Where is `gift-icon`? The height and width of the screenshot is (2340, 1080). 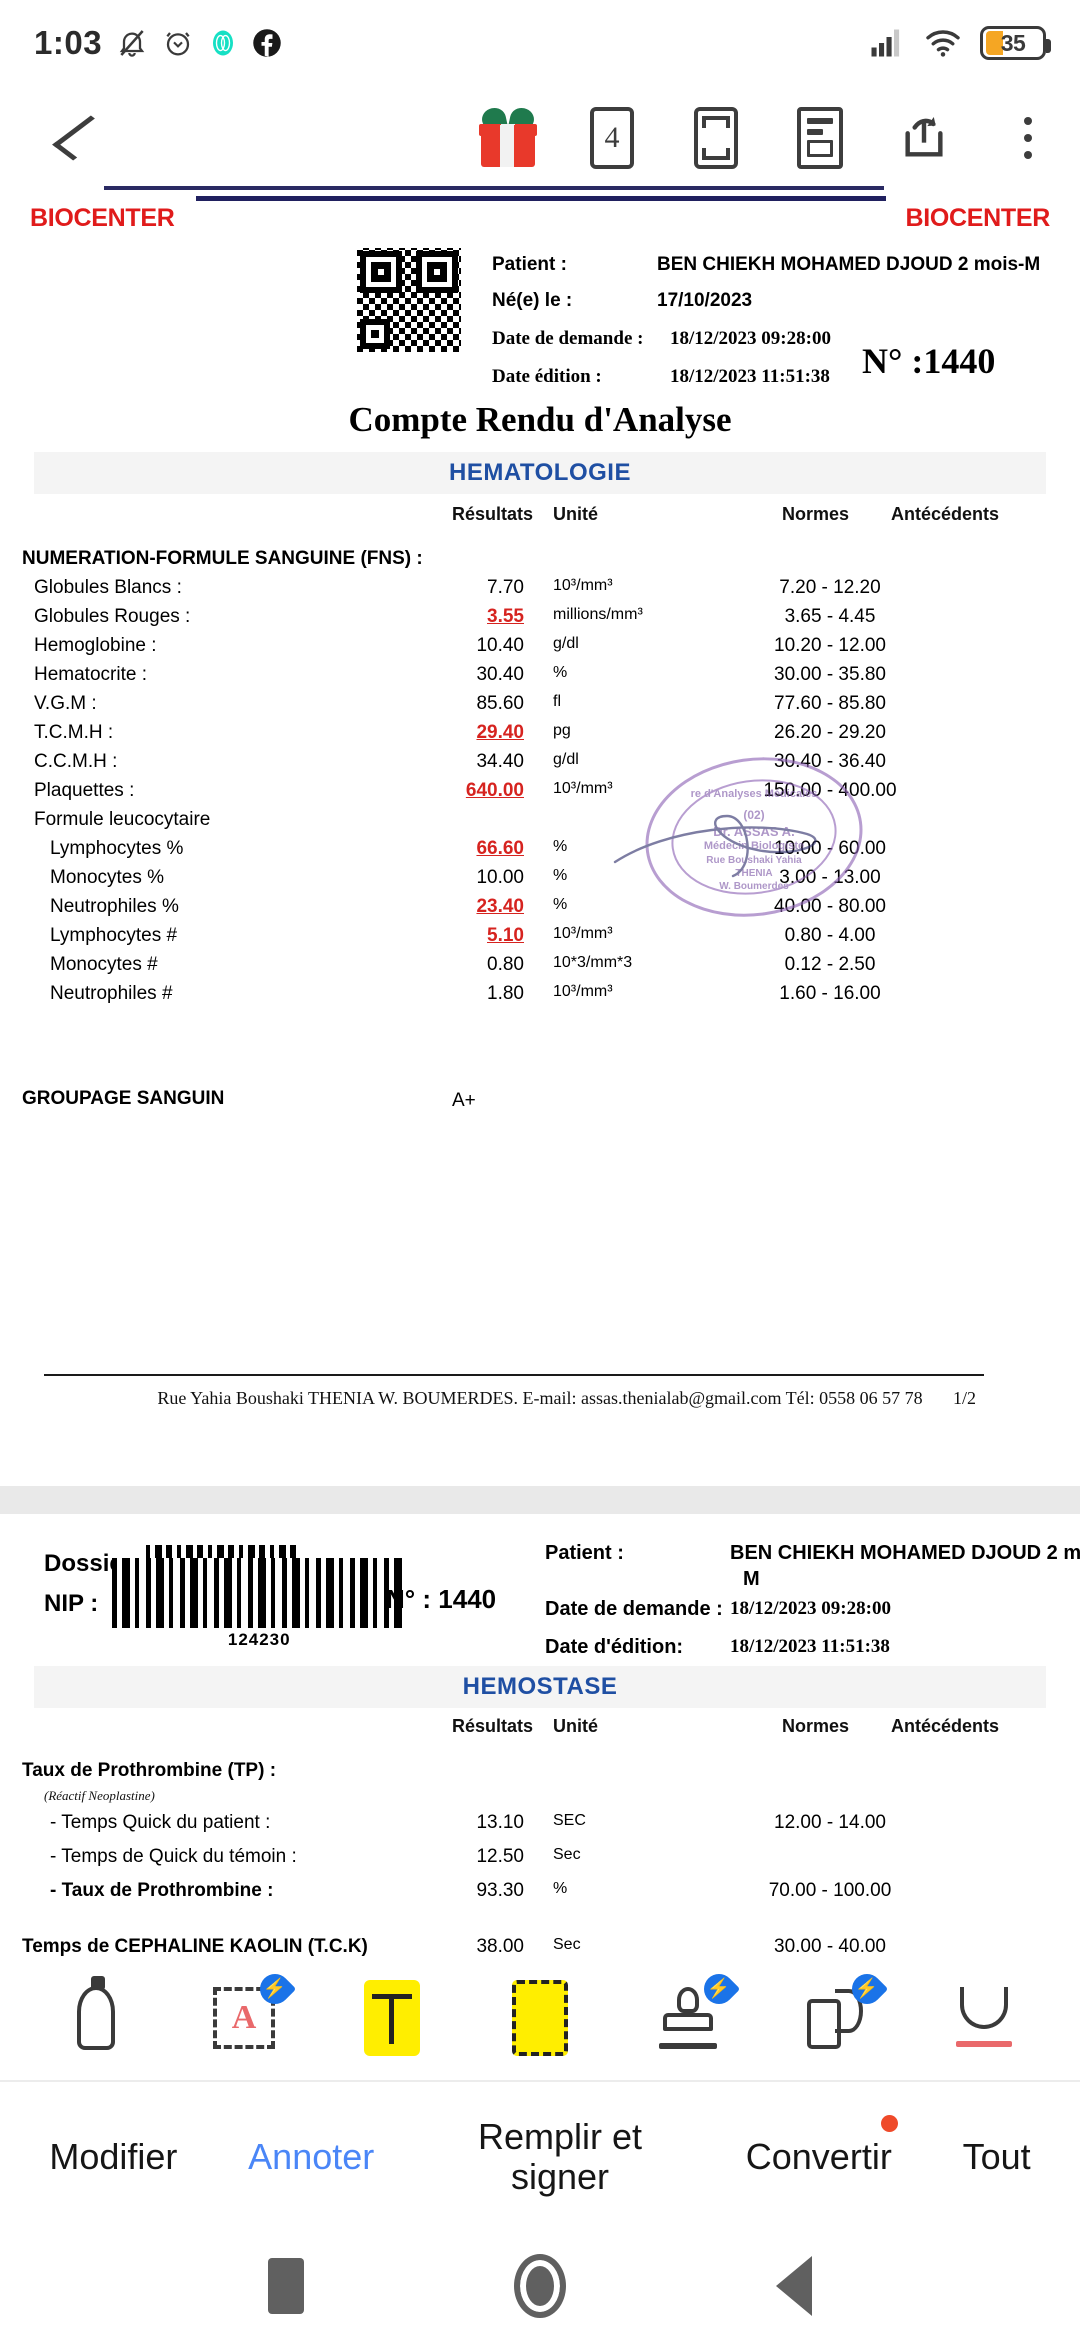
gift-icon is located at coordinates (508, 136).